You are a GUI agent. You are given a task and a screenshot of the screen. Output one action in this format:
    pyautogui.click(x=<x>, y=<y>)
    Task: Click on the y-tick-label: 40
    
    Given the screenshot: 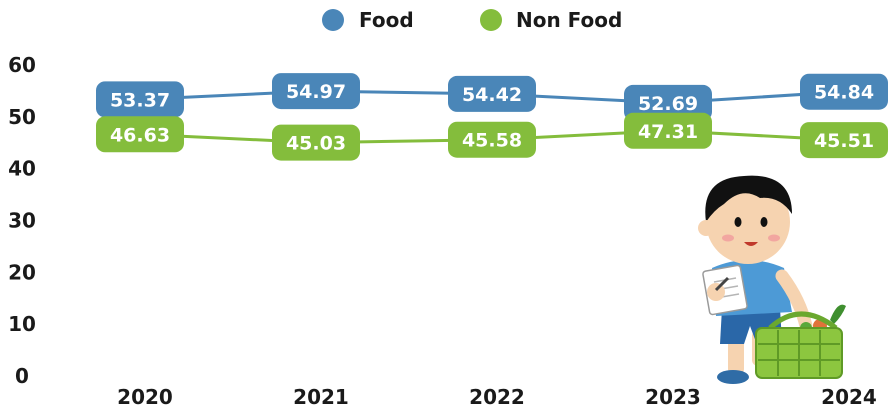 What is the action you would take?
    pyautogui.click(x=22, y=169)
    